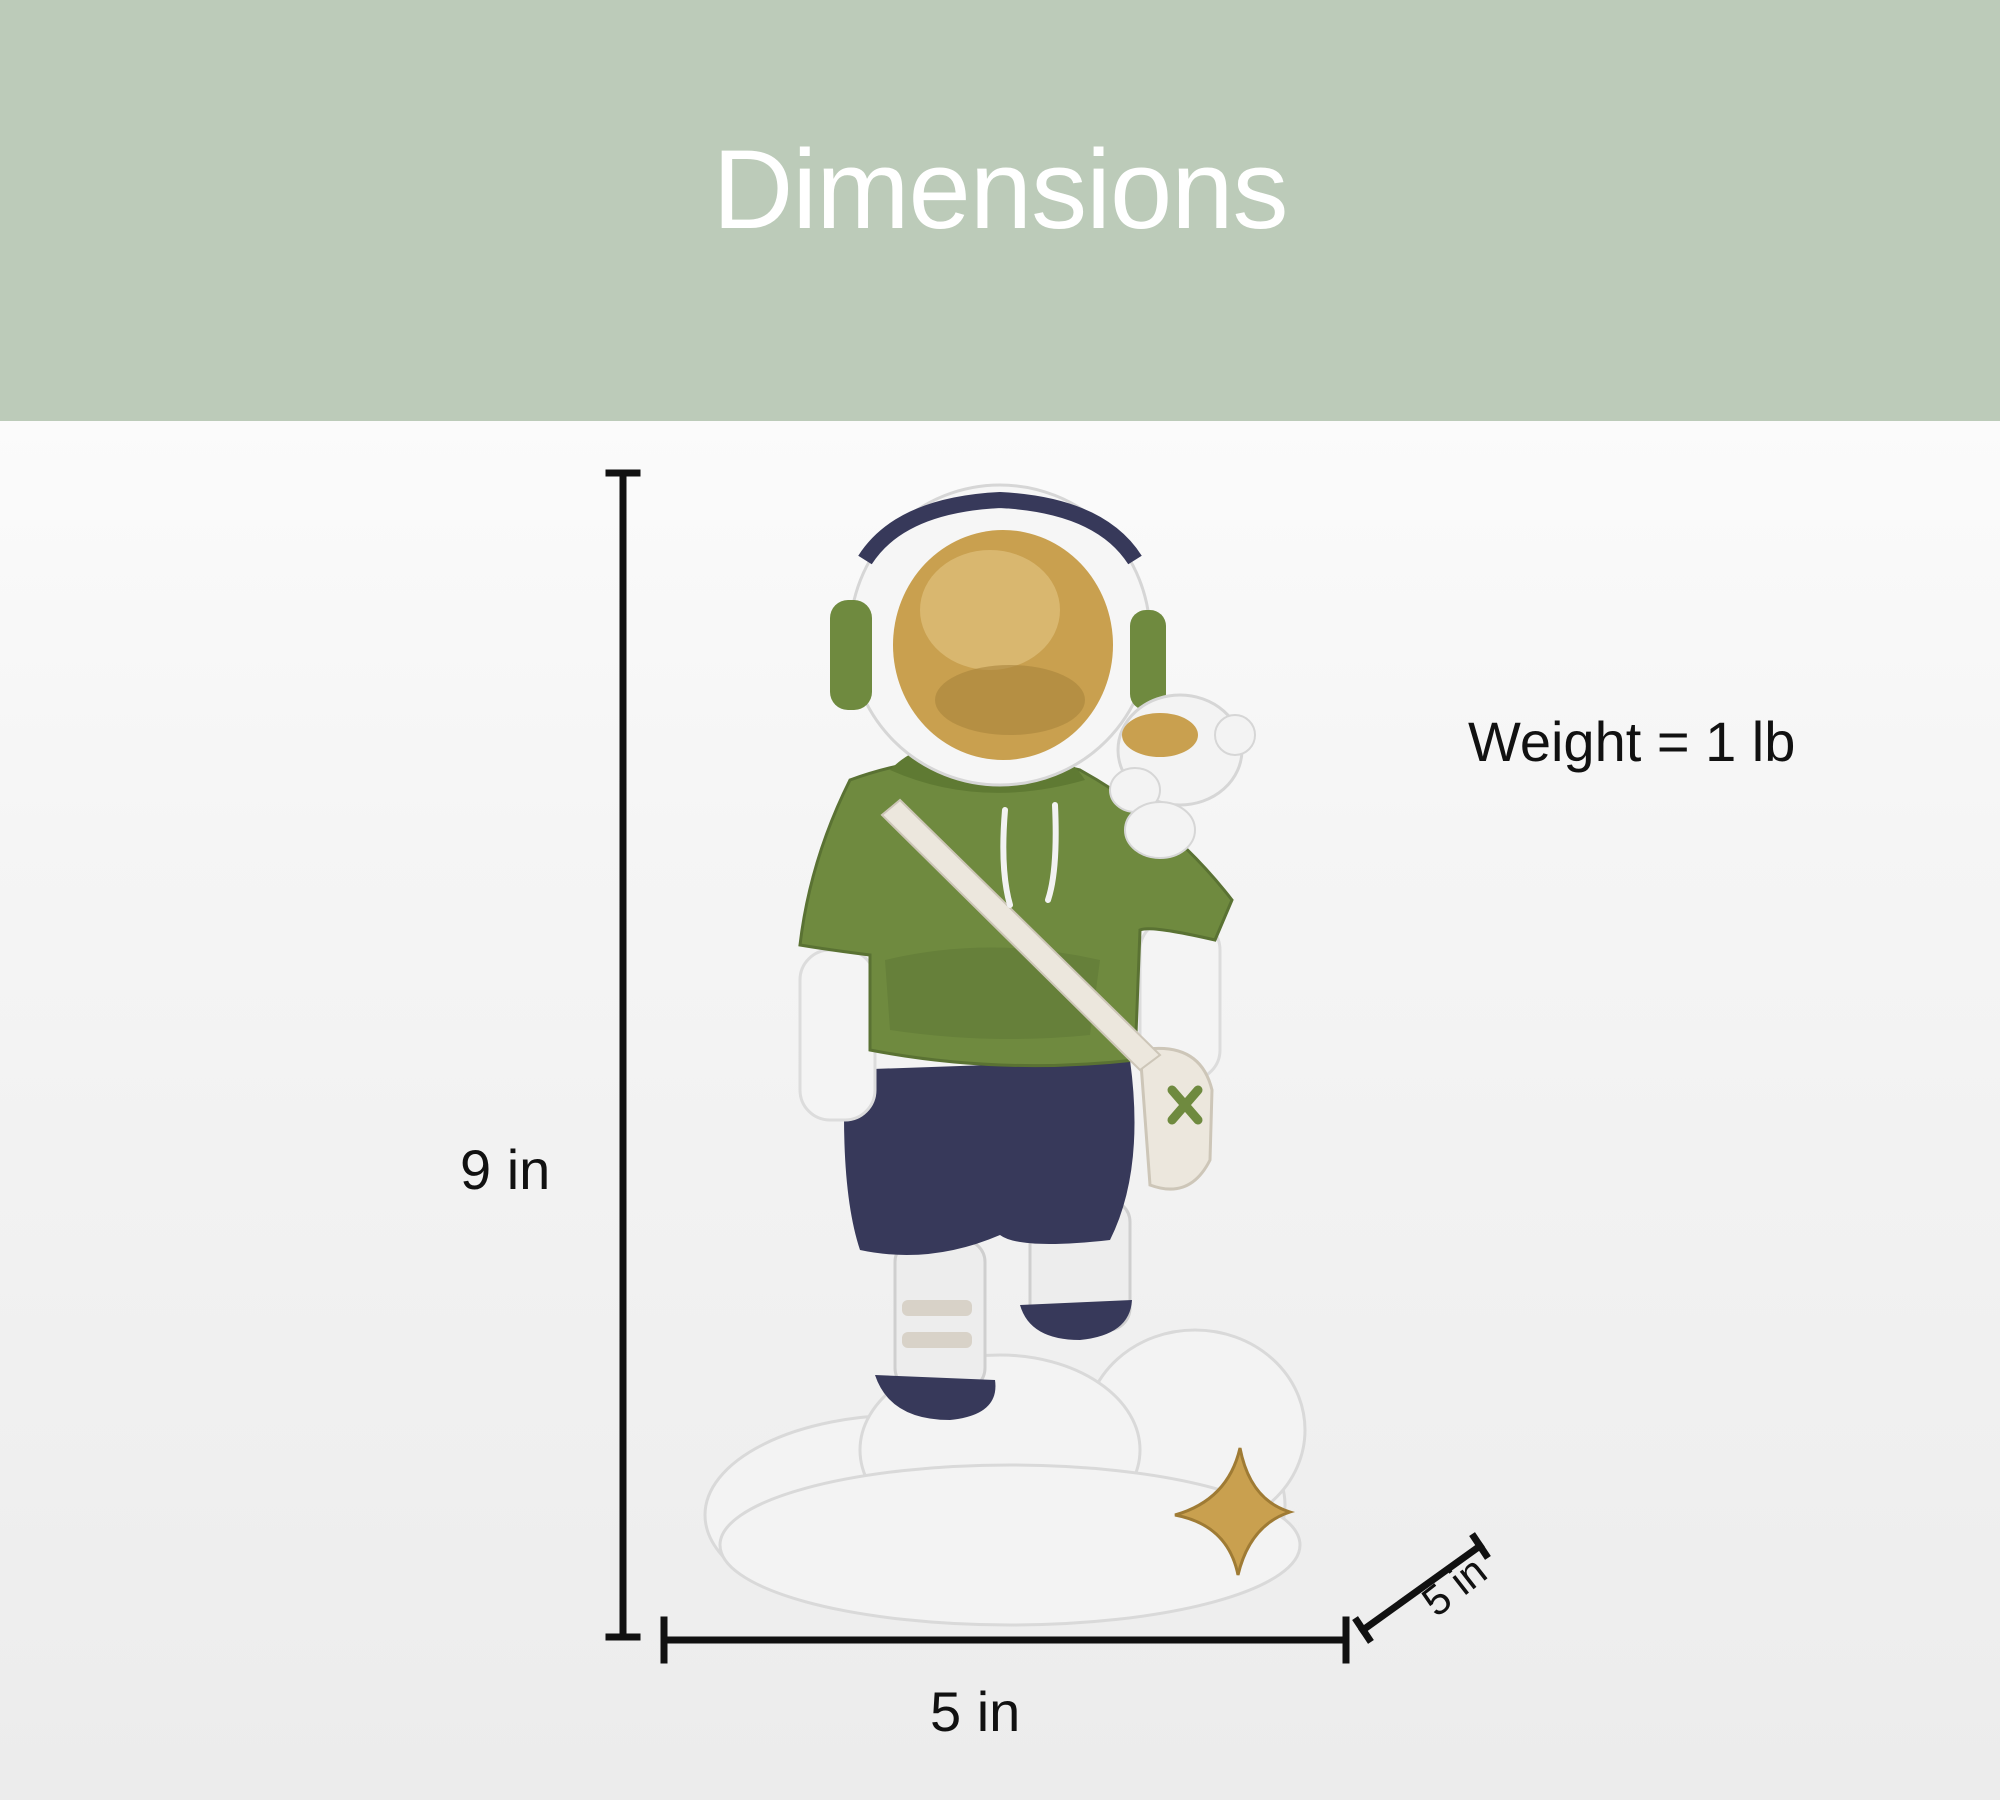 The width and height of the screenshot is (2000, 1800). What do you see at coordinates (1148, 660) in the screenshot?
I see `headphone-right` at bounding box center [1148, 660].